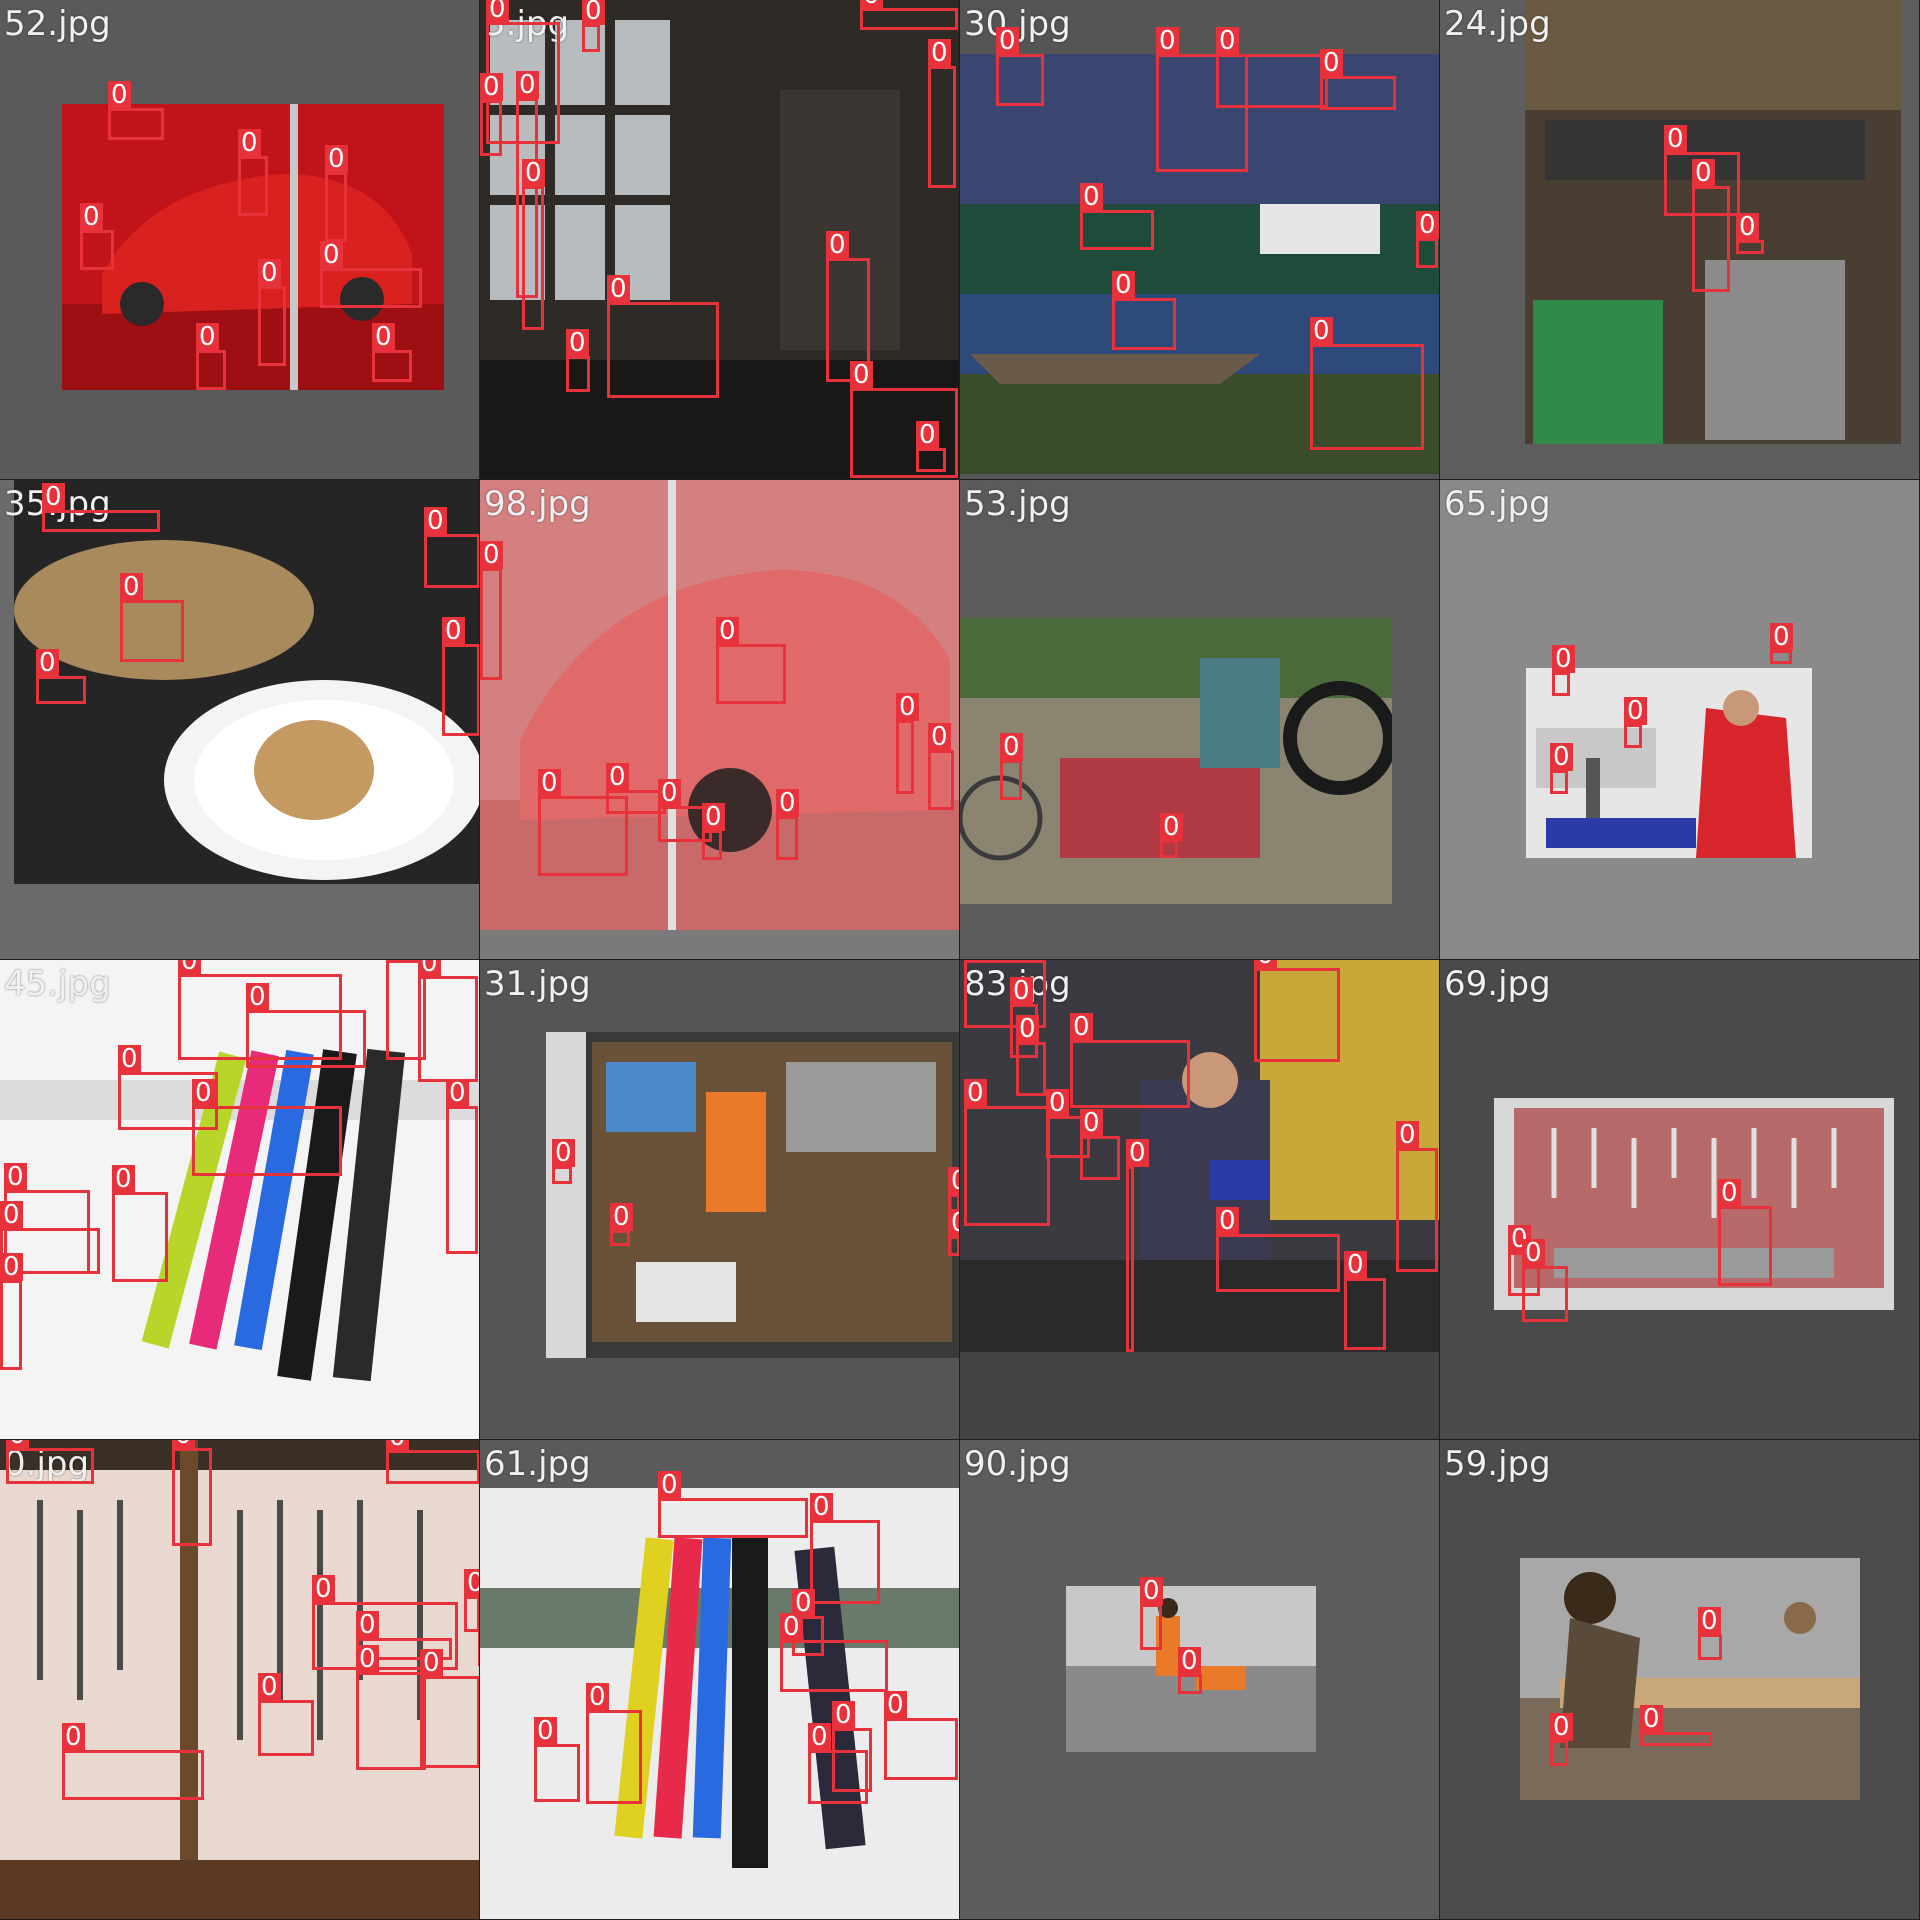 The width and height of the screenshot is (1920, 1920). I want to click on tile-24: 24.jpg 0 0 0, so click(1680, 240).